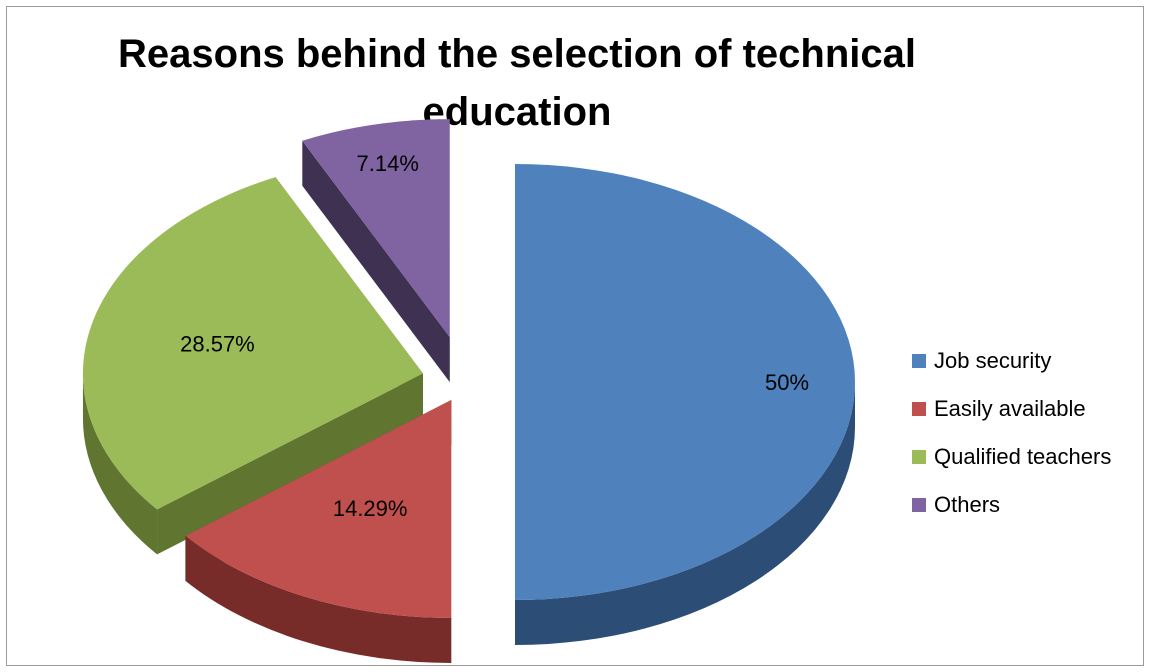  Describe the element at coordinates (967, 504) in the screenshot. I see `legend-label: Others` at that location.